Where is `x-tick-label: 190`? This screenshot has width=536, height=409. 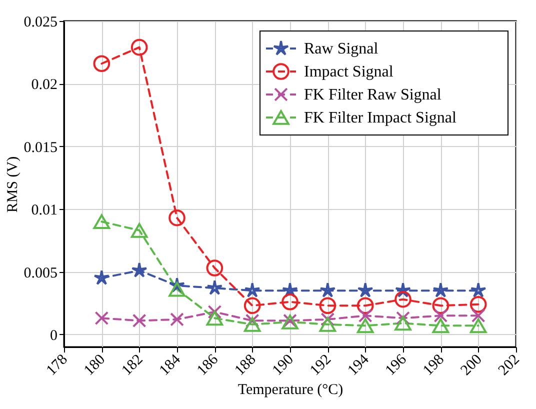
x-tick-label: 190 is located at coordinates (283, 365).